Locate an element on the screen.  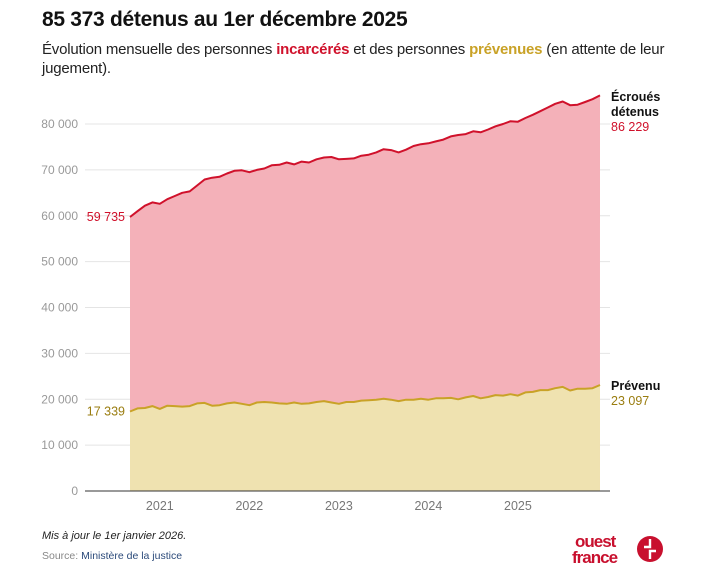
end-label-detenus: 86 229 is located at coordinates (630, 127).